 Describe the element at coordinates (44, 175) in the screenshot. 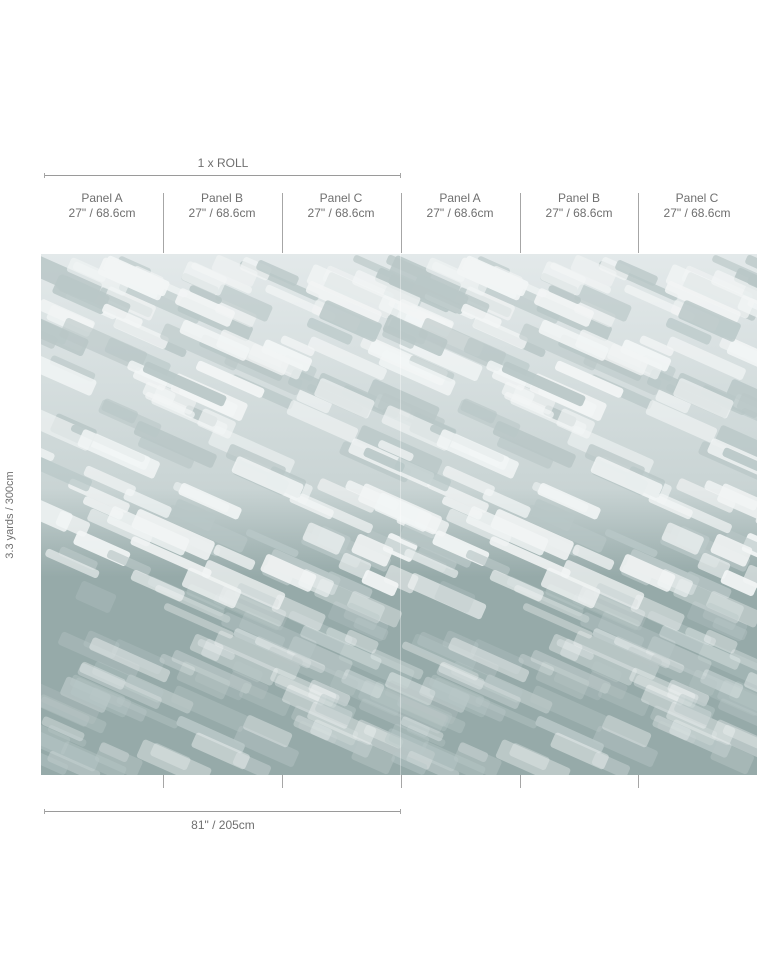

I see `roll-line-cap-left` at that location.